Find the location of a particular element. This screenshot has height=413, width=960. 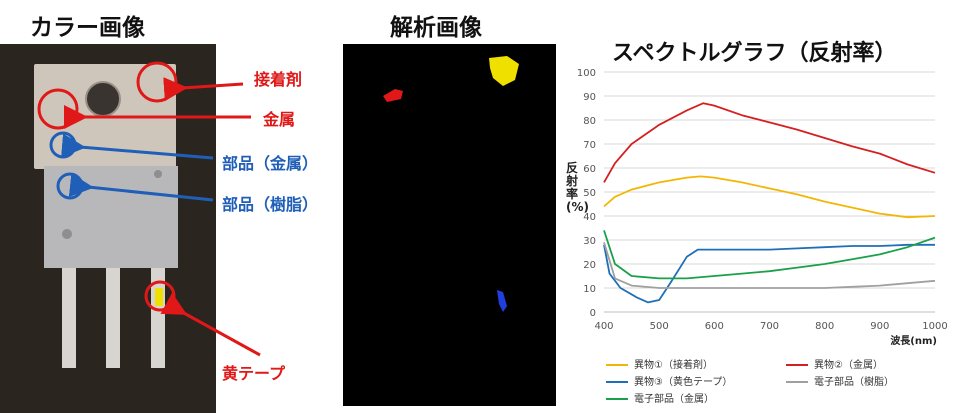

legend-item: 電子部品（樹脂） is located at coordinates (840, 380).